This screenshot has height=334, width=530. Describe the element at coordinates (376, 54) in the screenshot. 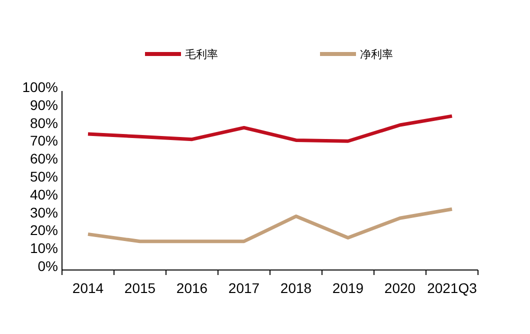

I see `legend-label: 净利率` at that location.